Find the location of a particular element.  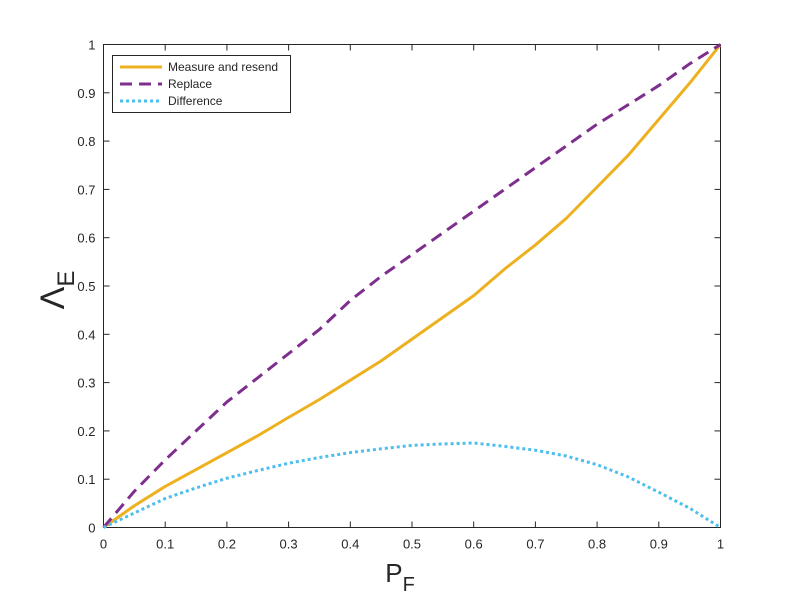

y-tick-label: 0.1 is located at coordinates (86, 479).